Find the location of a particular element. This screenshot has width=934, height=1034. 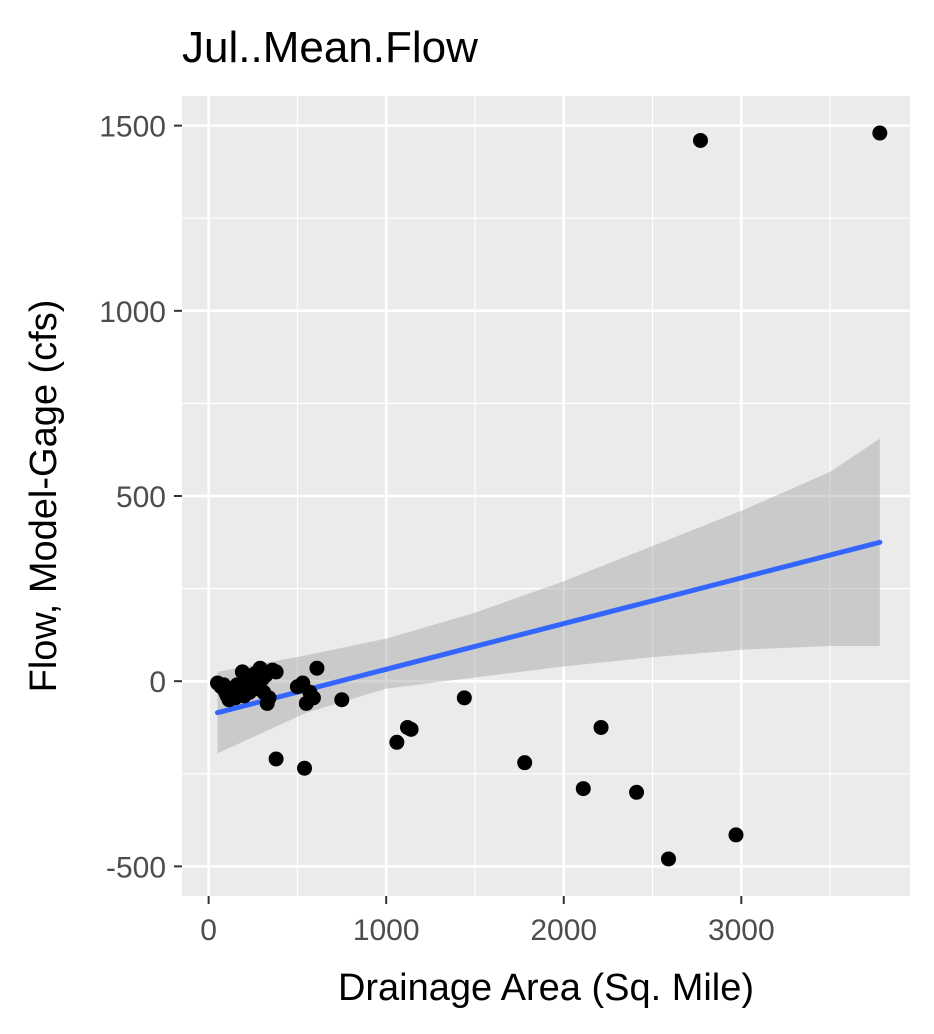

y-tick-label: 1000 is located at coordinates (132, 312).